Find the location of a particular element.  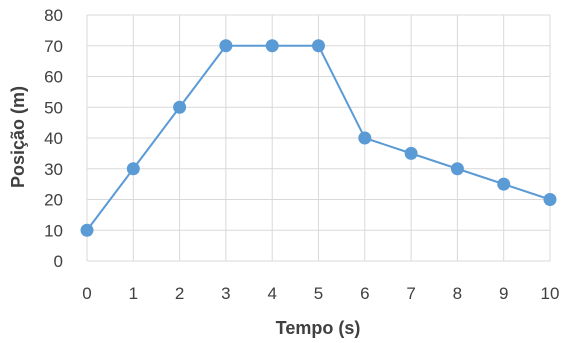

x-axis-title: Tempo (s) is located at coordinates (318, 328).